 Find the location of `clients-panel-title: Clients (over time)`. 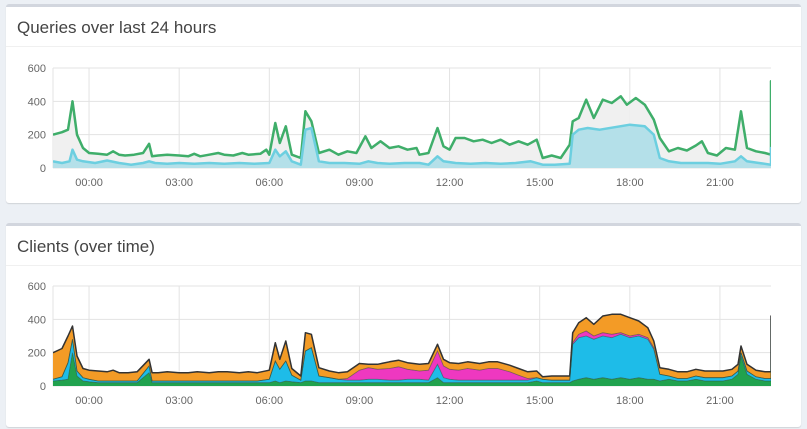

clients-panel-title: Clients (over time) is located at coordinates (86, 246).